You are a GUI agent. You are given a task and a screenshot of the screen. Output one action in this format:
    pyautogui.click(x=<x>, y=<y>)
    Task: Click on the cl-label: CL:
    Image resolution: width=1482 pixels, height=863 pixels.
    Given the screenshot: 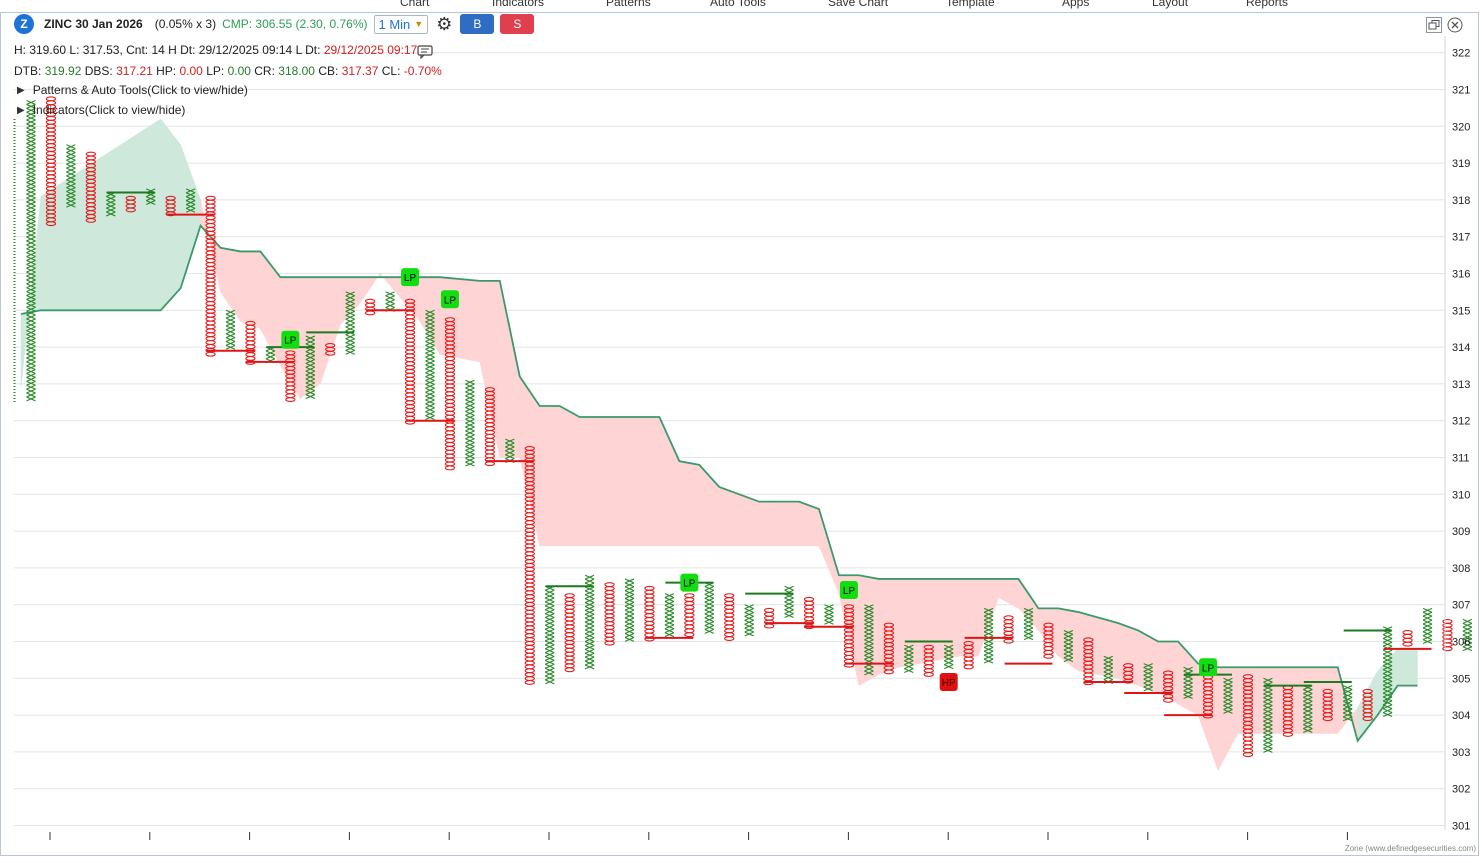 What is the action you would take?
    pyautogui.click(x=391, y=71)
    